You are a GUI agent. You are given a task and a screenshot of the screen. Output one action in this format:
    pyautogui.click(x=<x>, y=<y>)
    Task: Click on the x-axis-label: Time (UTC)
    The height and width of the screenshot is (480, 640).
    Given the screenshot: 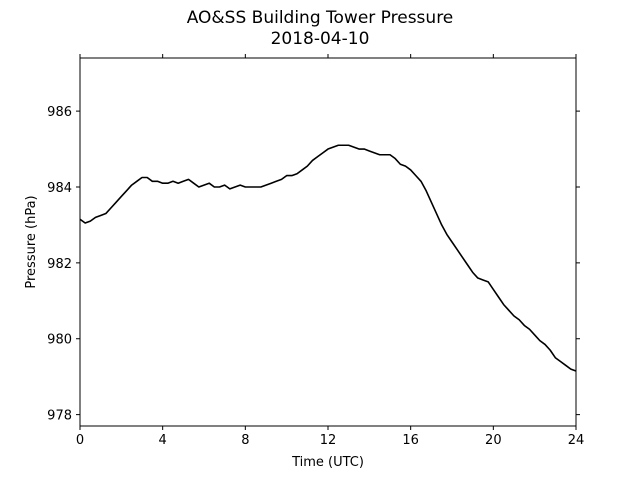 What is the action you would take?
    pyautogui.click(x=327, y=462)
    